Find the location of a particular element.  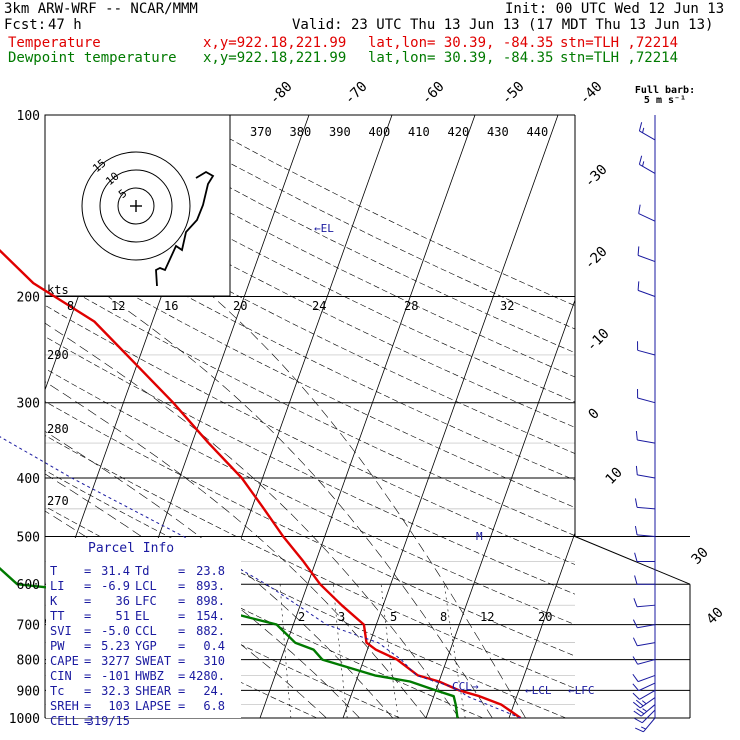

parcel-info-title: Parcel Info is located at coordinates (131, 548).